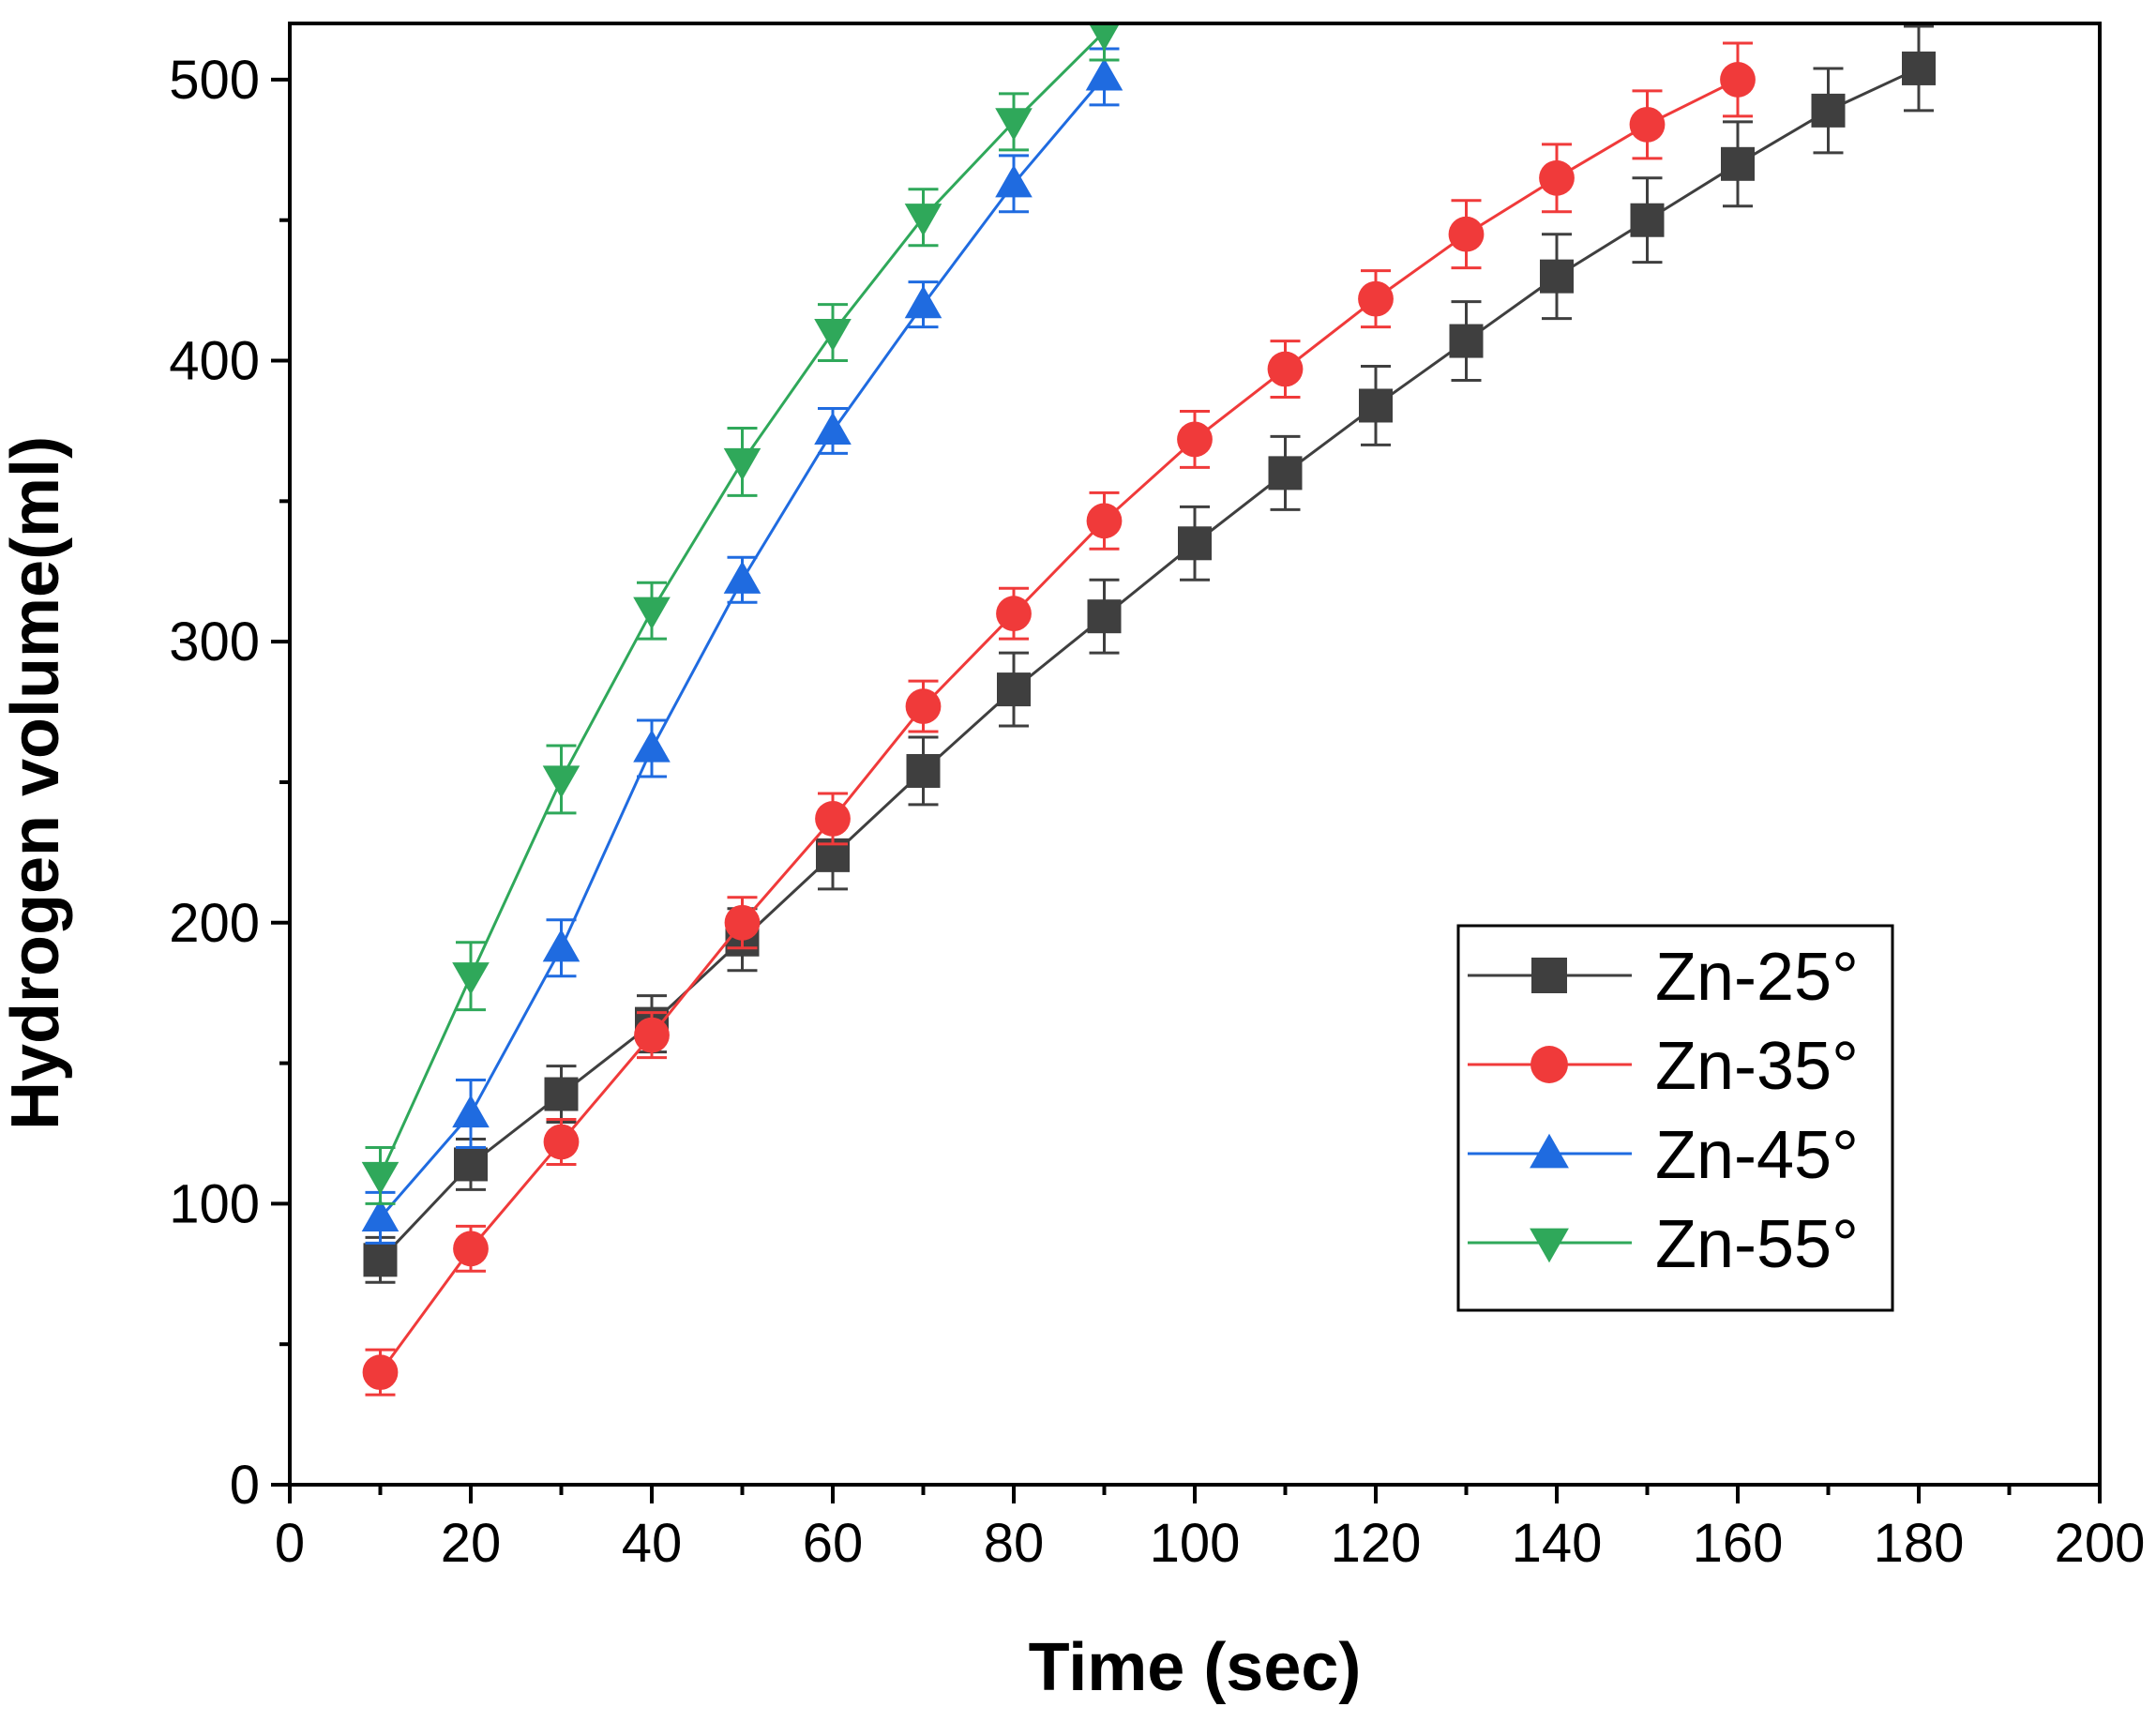 This screenshot has width=2156, height=1722. Describe the element at coordinates (1558, 1543) in the screenshot. I see `x-tick-label: 140` at that location.